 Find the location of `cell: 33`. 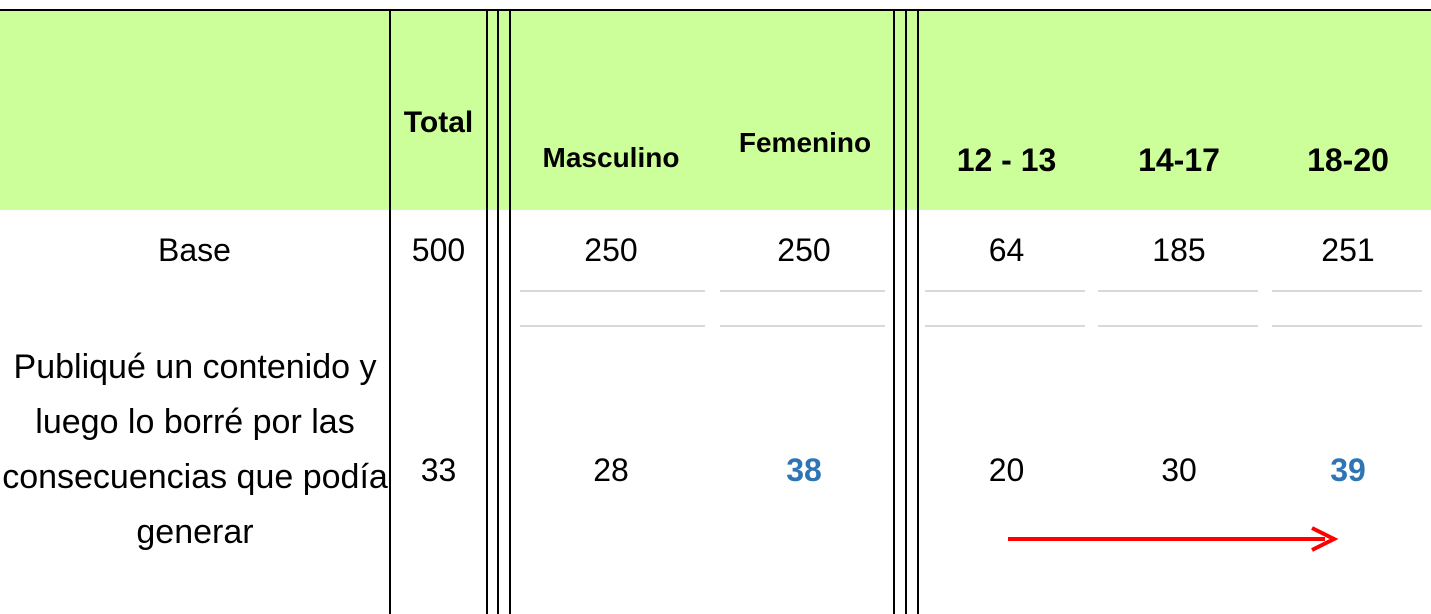

cell: 33 is located at coordinates (438, 470).